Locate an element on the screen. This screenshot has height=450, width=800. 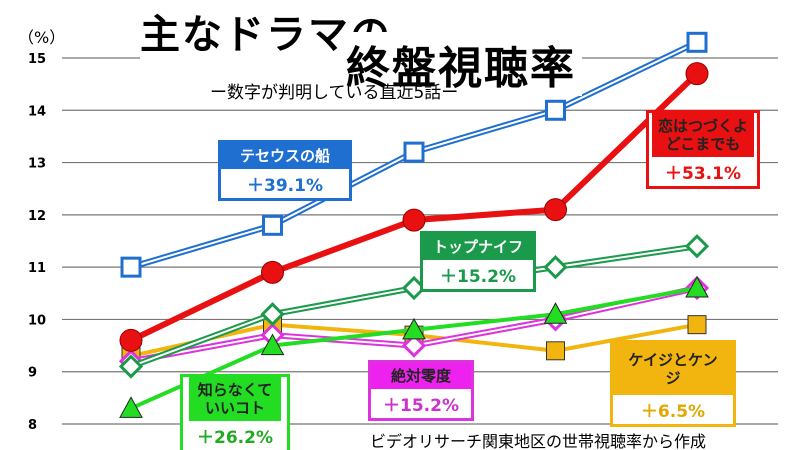
series-name: テセウスの船 is located at coordinates (285, 156).